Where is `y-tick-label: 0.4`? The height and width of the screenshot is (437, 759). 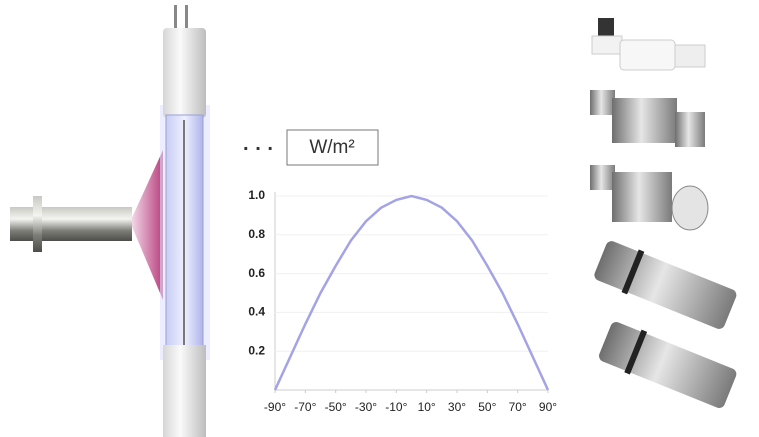 y-tick-label: 0.4 is located at coordinates (256, 312).